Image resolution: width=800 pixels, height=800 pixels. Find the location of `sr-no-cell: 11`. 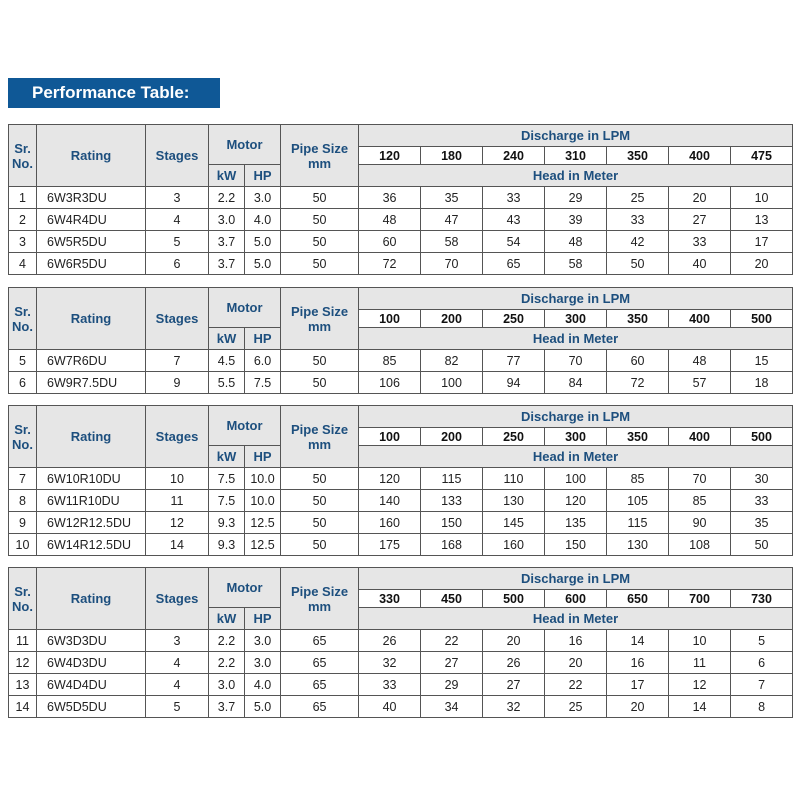

sr-no-cell: 11 is located at coordinates (22, 640).